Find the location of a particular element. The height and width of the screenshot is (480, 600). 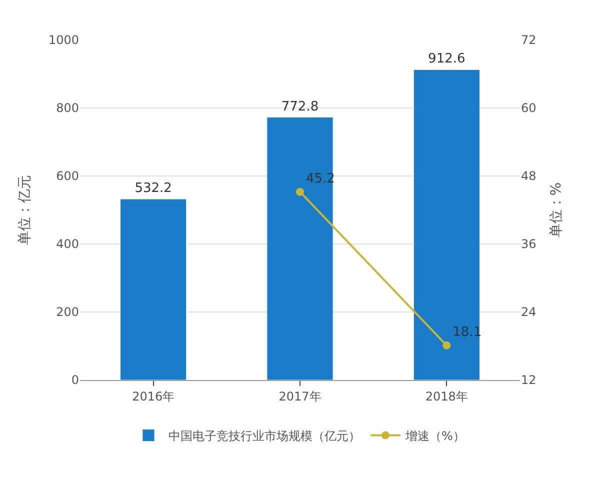

data-label: 772.8 is located at coordinates (300, 106).